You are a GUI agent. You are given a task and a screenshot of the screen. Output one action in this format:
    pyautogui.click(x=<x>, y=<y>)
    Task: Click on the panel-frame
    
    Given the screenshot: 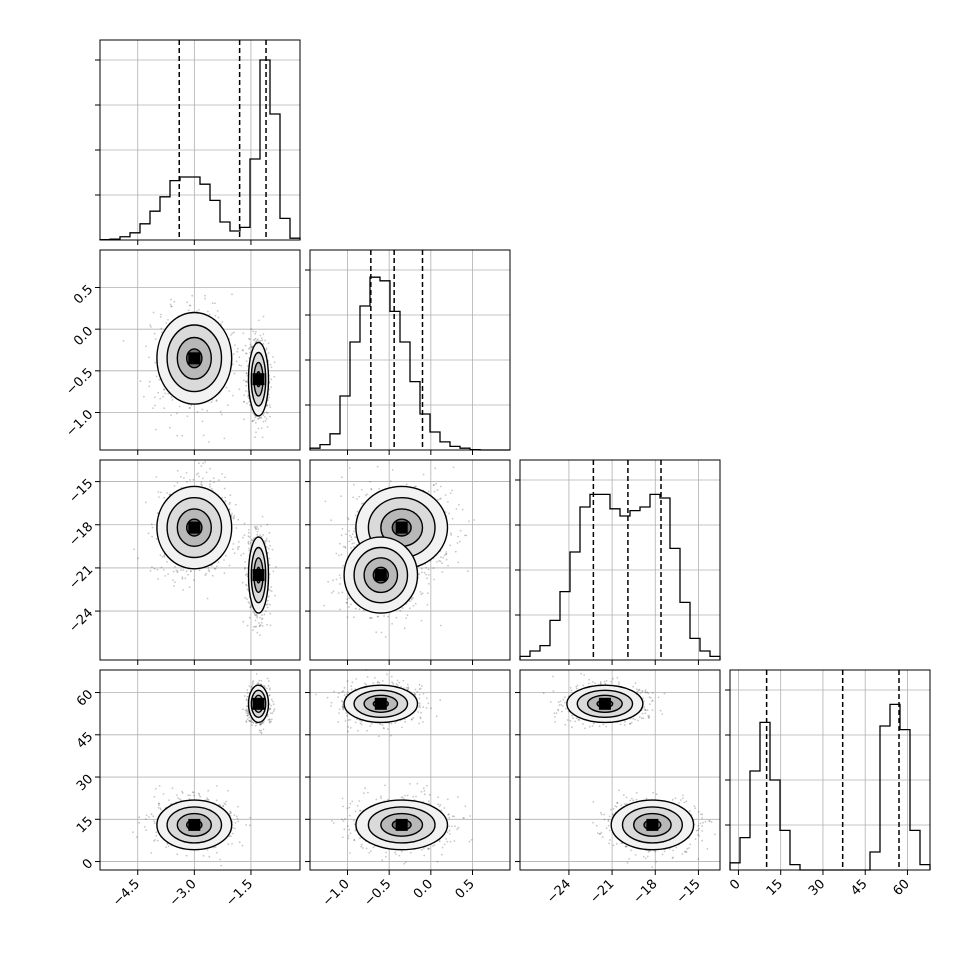 What is the action you would take?
    pyautogui.click(x=410, y=350)
    